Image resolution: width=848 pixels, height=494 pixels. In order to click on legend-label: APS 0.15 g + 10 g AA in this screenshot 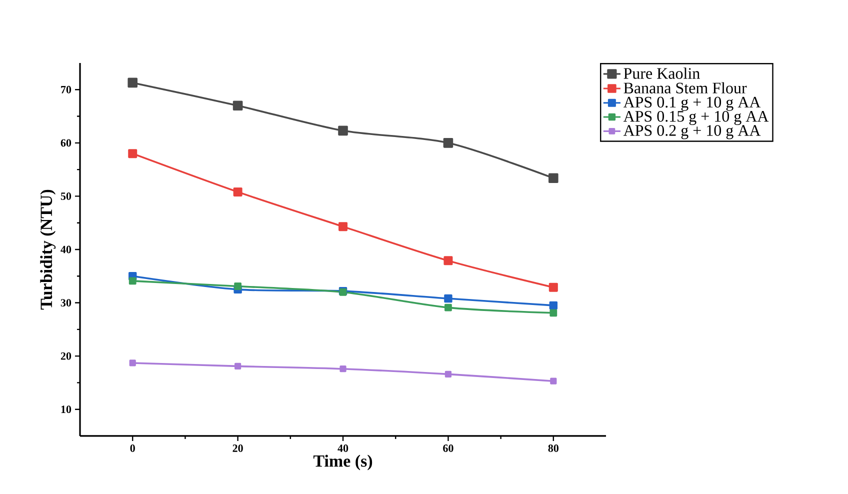, I will do `click(696, 118)`.